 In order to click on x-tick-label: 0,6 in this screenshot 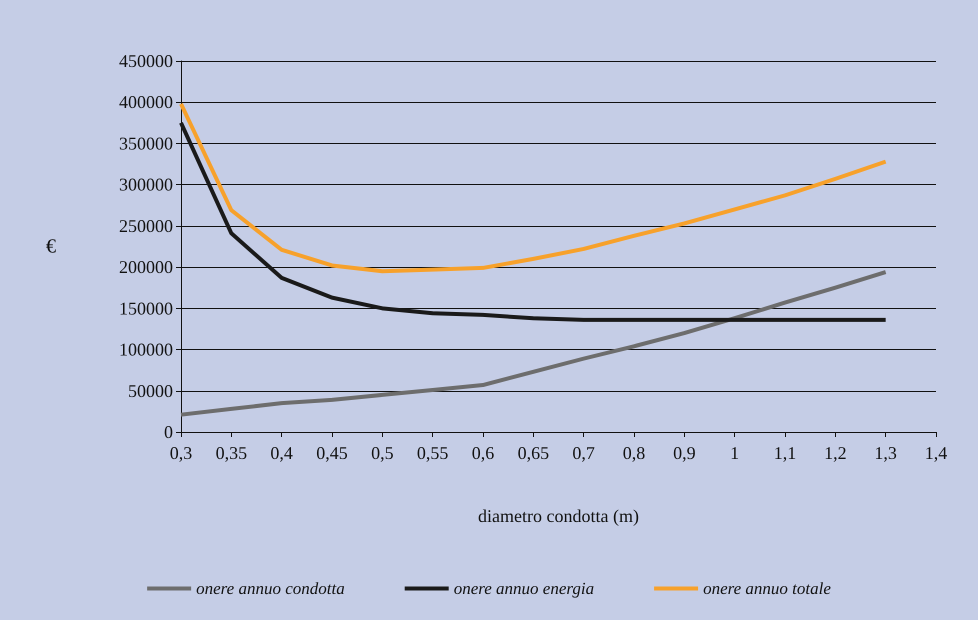, I will do `click(483, 453)`.